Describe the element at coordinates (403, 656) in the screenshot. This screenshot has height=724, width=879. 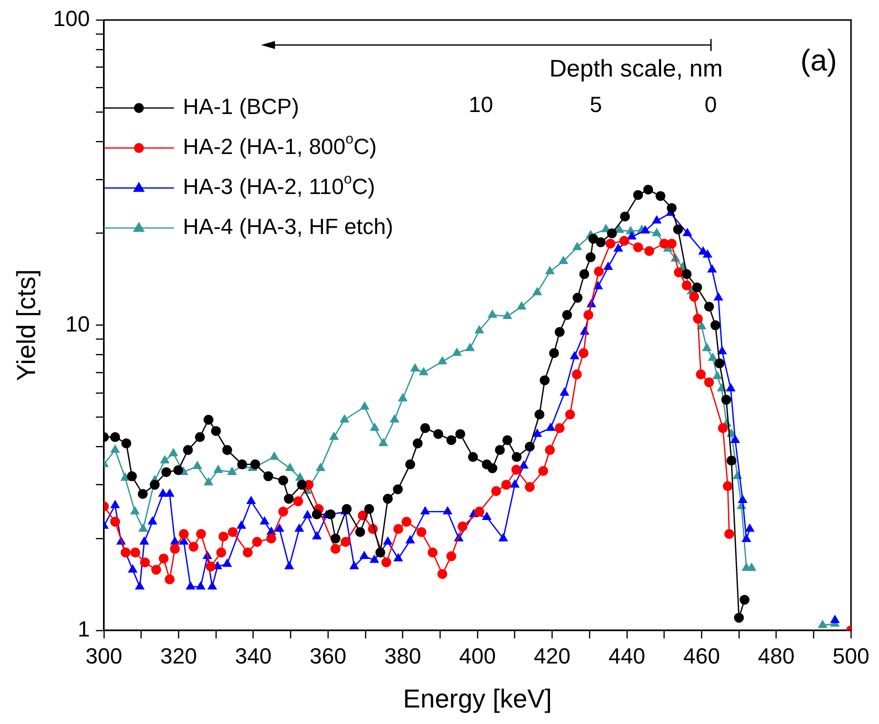
I see `x-tick-label: 380` at that location.